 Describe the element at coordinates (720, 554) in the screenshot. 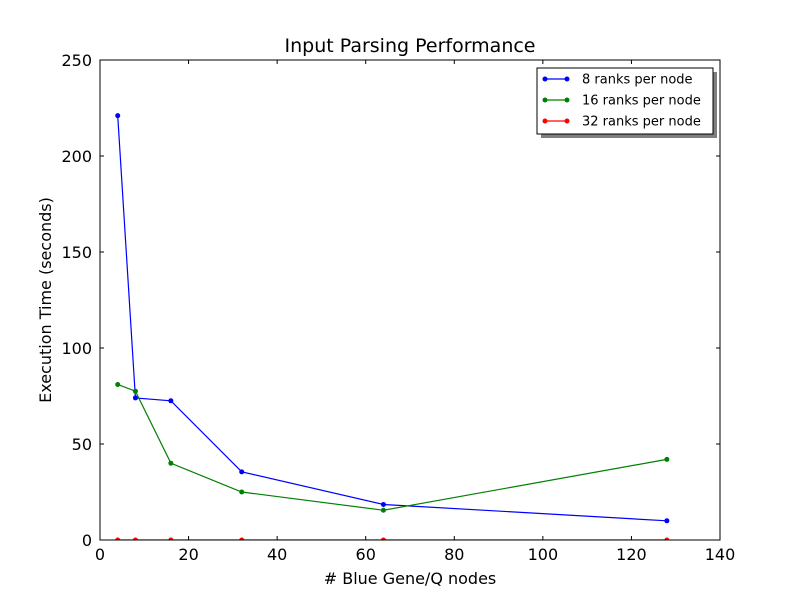

I see `x-tick-label: 140` at that location.